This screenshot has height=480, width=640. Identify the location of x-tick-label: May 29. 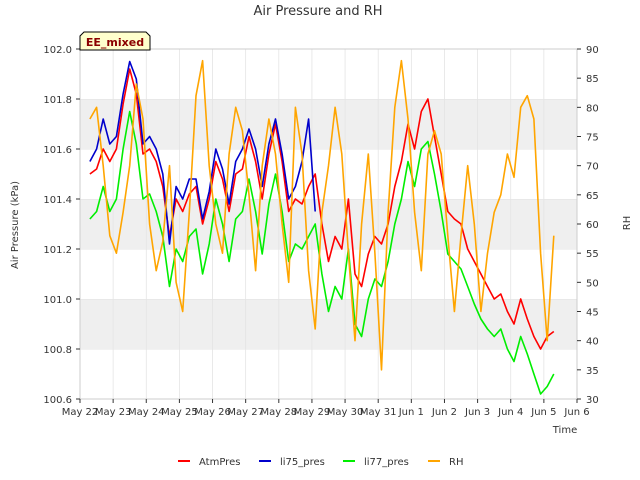
(312, 412).